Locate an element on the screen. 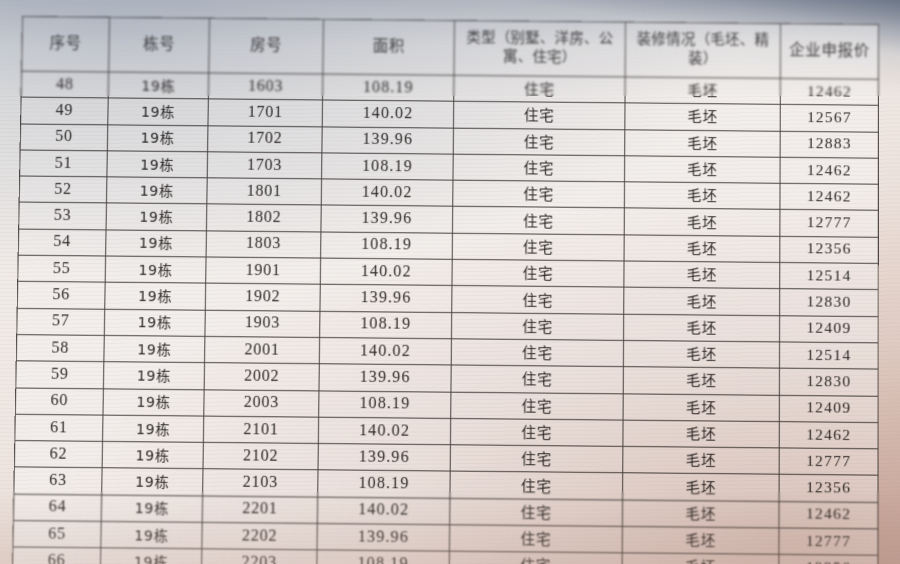 Image resolution: width=900 pixels, height=564 pixels. cell-room: 1803 is located at coordinates (263, 244).